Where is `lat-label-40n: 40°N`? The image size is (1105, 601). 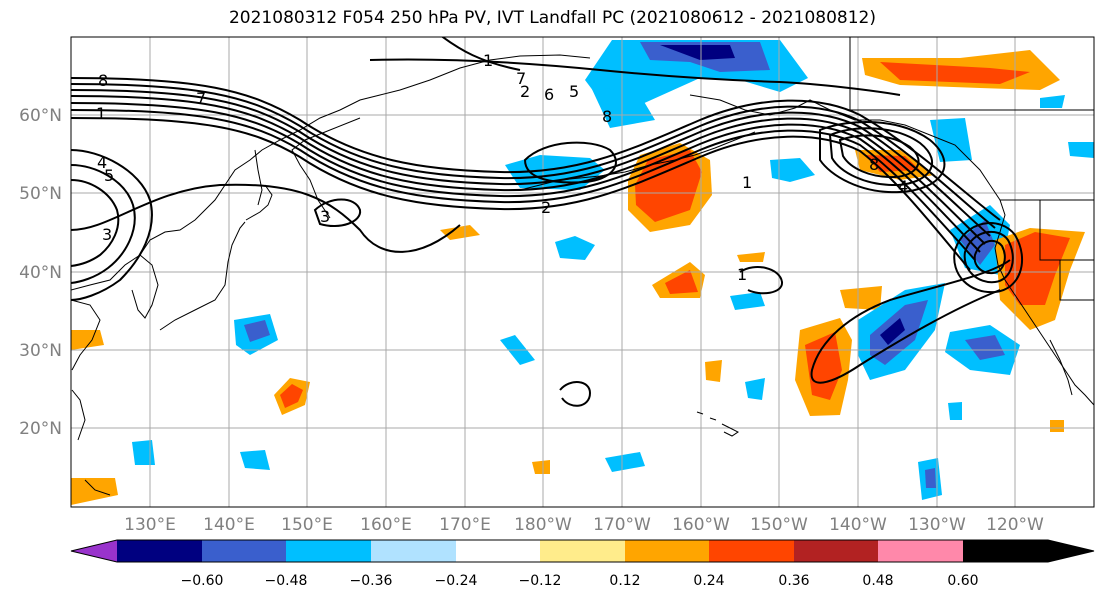
lat-label-40n: 40°N is located at coordinates (40, 273).